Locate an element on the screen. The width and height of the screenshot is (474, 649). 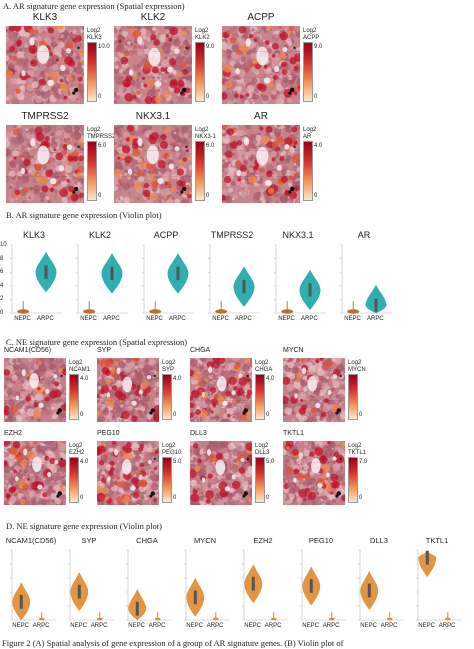
legend-gene: KLK2 is located at coordinates (202, 37).